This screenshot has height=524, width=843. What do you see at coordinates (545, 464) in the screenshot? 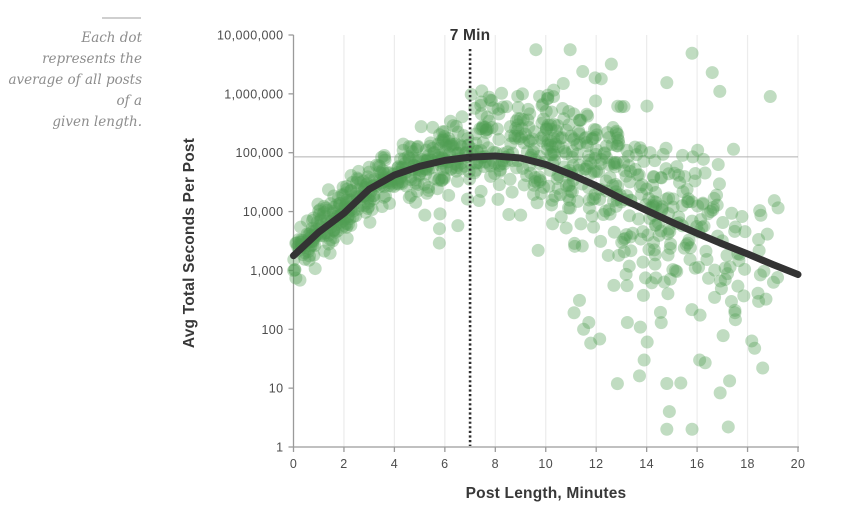
I see `x-tick-label: 10` at bounding box center [545, 464].